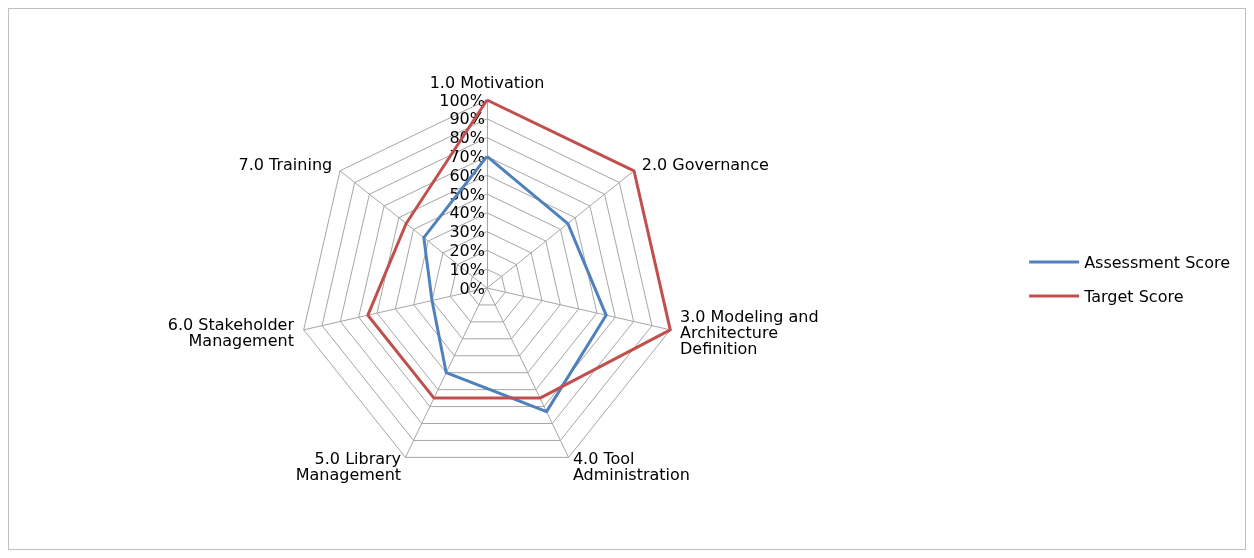 The image size is (1254, 558). What do you see at coordinates (467, 213) in the screenshot?
I see `y-tick-label: 40%` at bounding box center [467, 213].